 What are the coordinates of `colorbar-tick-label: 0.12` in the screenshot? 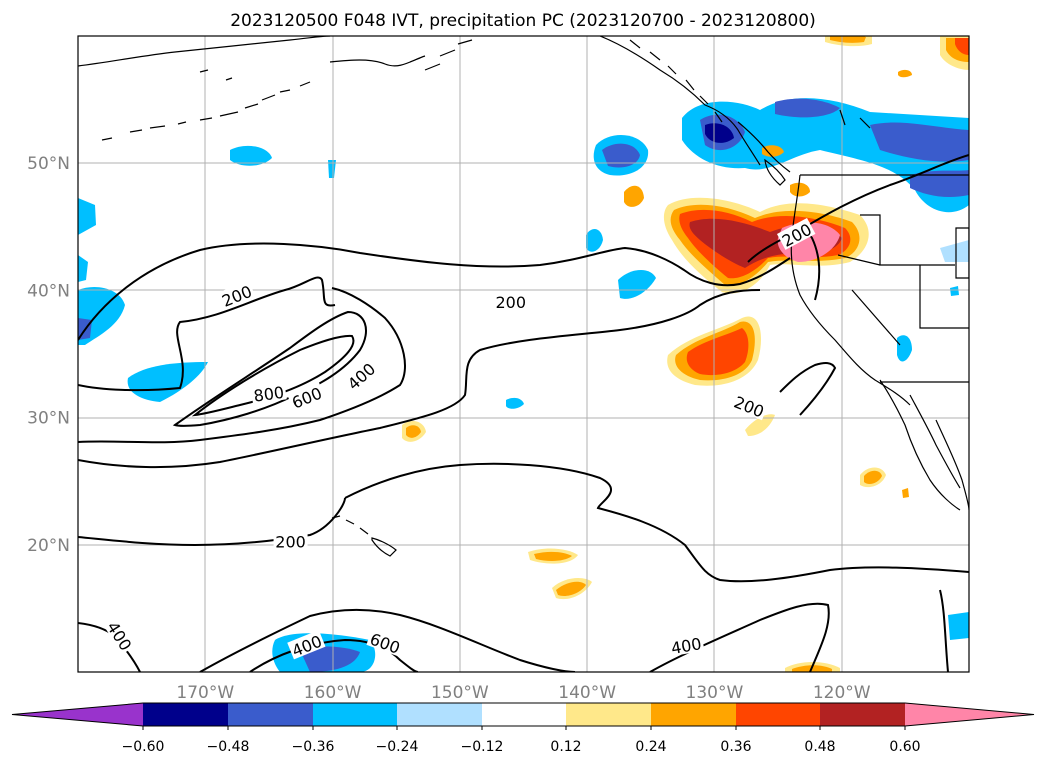 It's located at (565, 747).